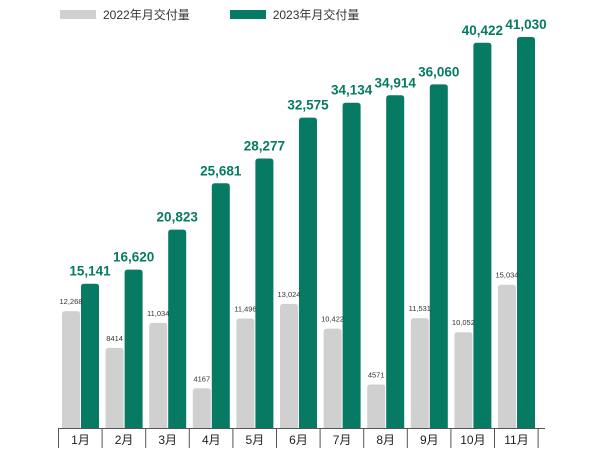  I want to click on data-label-2023-5: 28,277, so click(264, 146).